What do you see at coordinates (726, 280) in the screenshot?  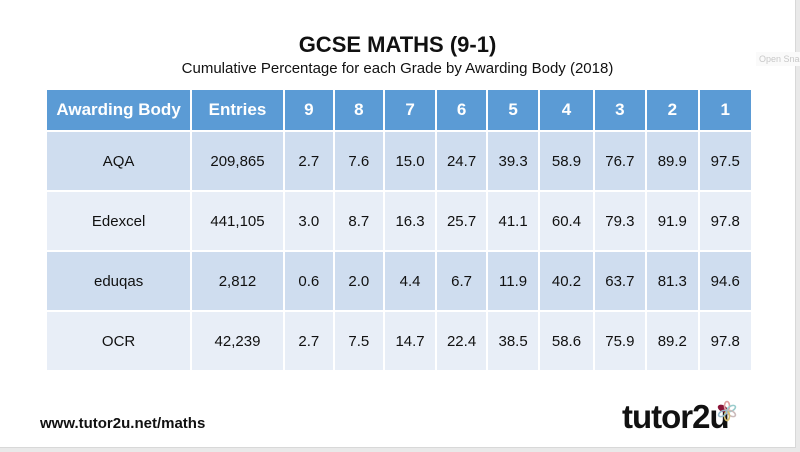 I see `percentage-cell: 94.6` at bounding box center [726, 280].